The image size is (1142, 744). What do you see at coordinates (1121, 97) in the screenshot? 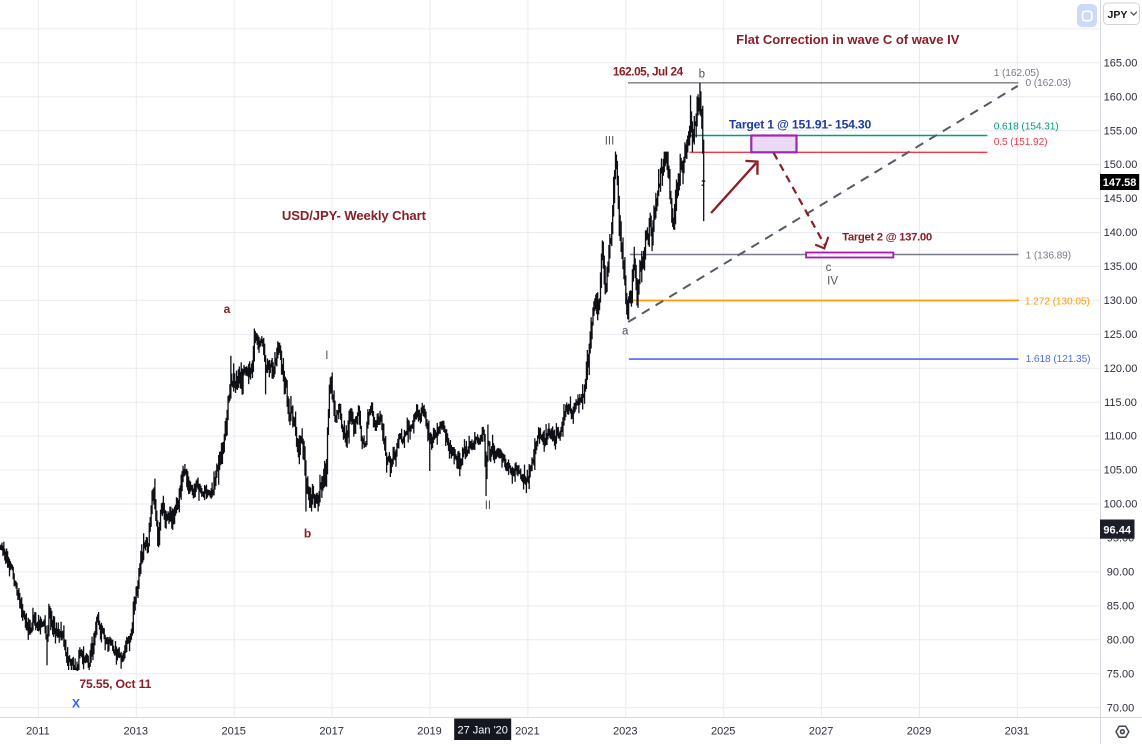
I see `svg-text: 160.00` at bounding box center [1121, 97].